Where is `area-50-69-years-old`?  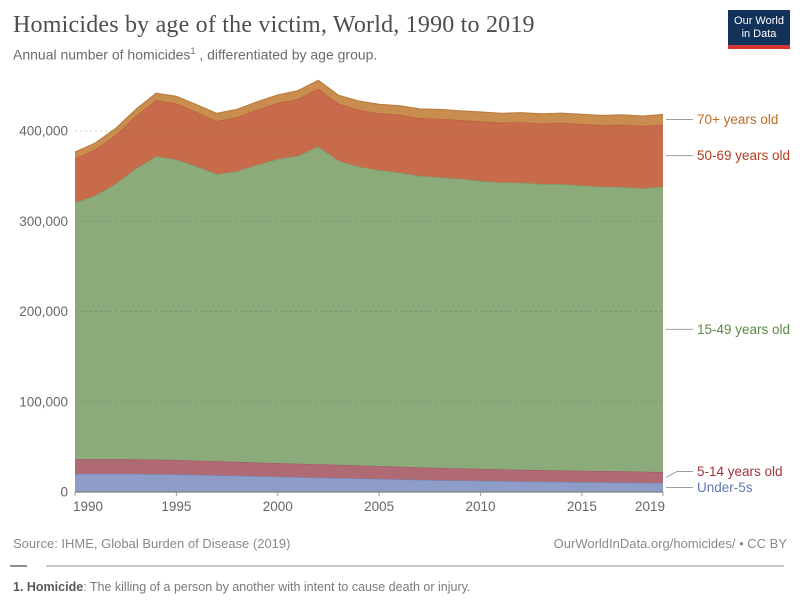
area-50-69-years-old is located at coordinates (369, 145).